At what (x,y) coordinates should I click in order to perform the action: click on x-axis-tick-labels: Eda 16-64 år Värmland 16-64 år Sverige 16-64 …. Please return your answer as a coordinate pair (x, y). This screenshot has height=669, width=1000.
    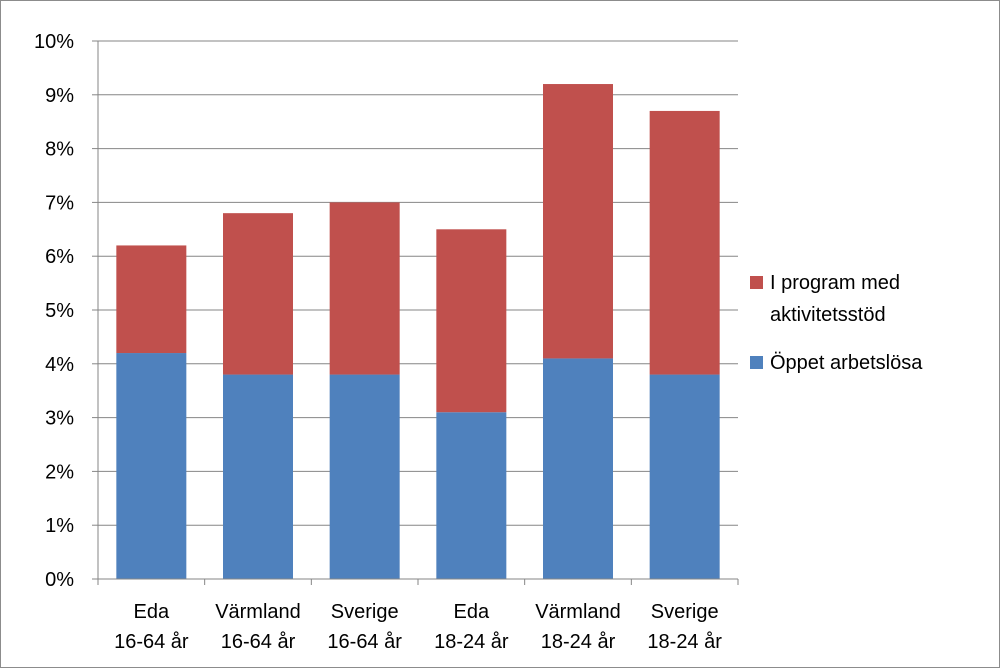
    Looking at the image, I should click on (418, 627).